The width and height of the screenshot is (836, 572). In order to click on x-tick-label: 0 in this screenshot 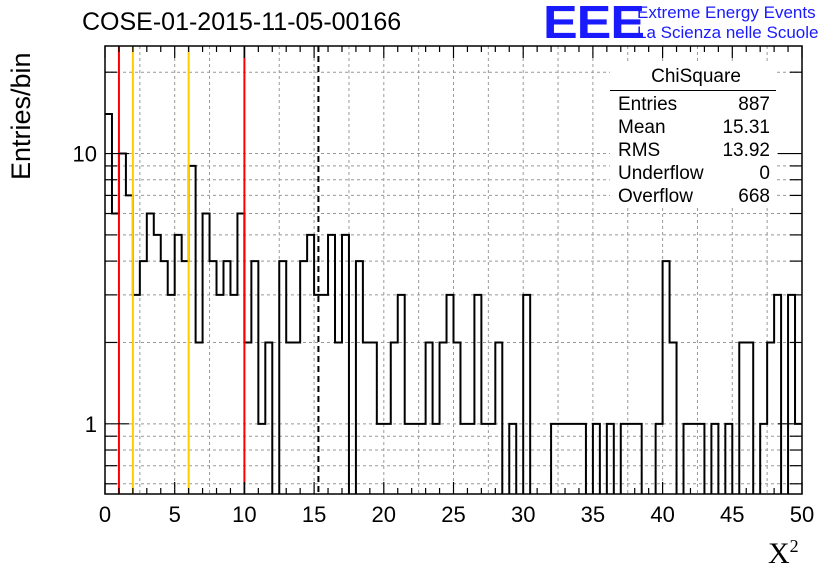, I will do `click(105, 514)`.